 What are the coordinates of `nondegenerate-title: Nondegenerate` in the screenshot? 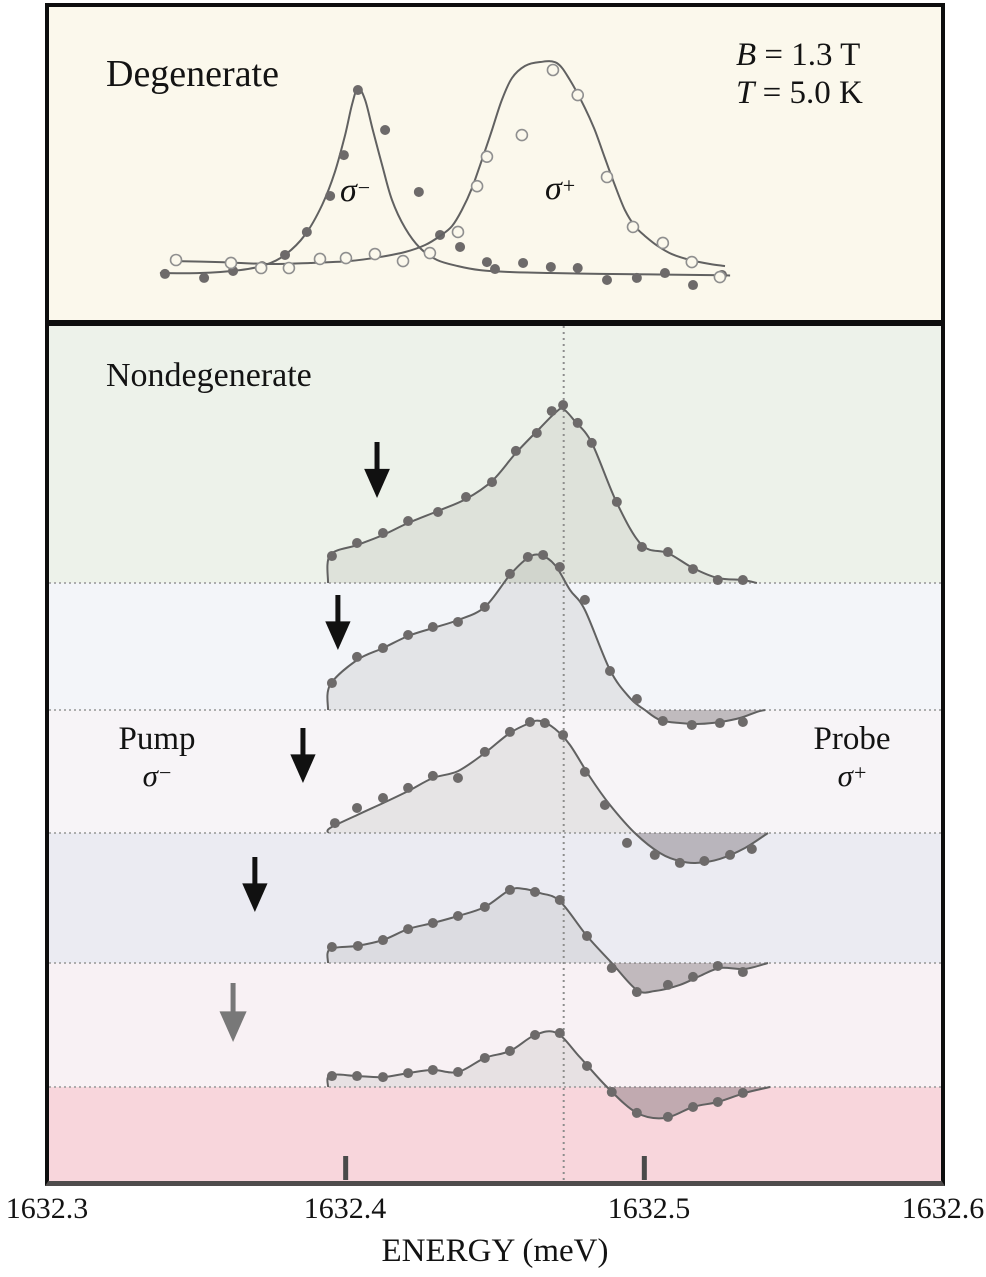 It's located at (209, 375).